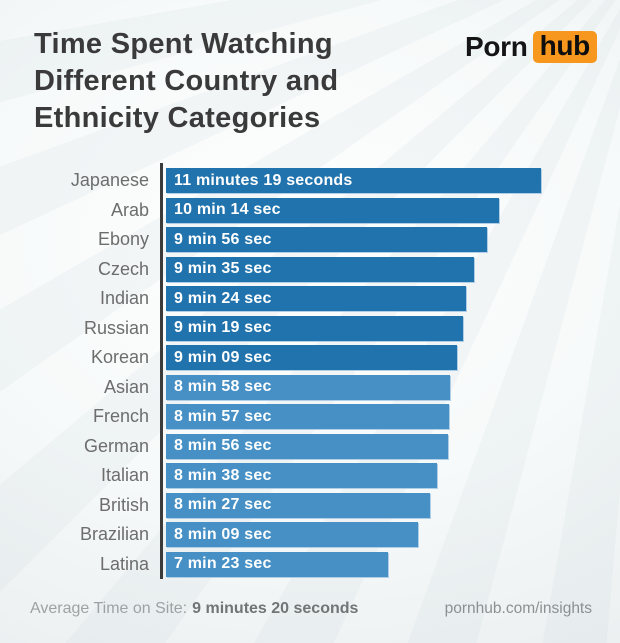 The image size is (620, 643). Describe the element at coordinates (116, 327) in the screenshot. I see `category-label: Russian` at that location.